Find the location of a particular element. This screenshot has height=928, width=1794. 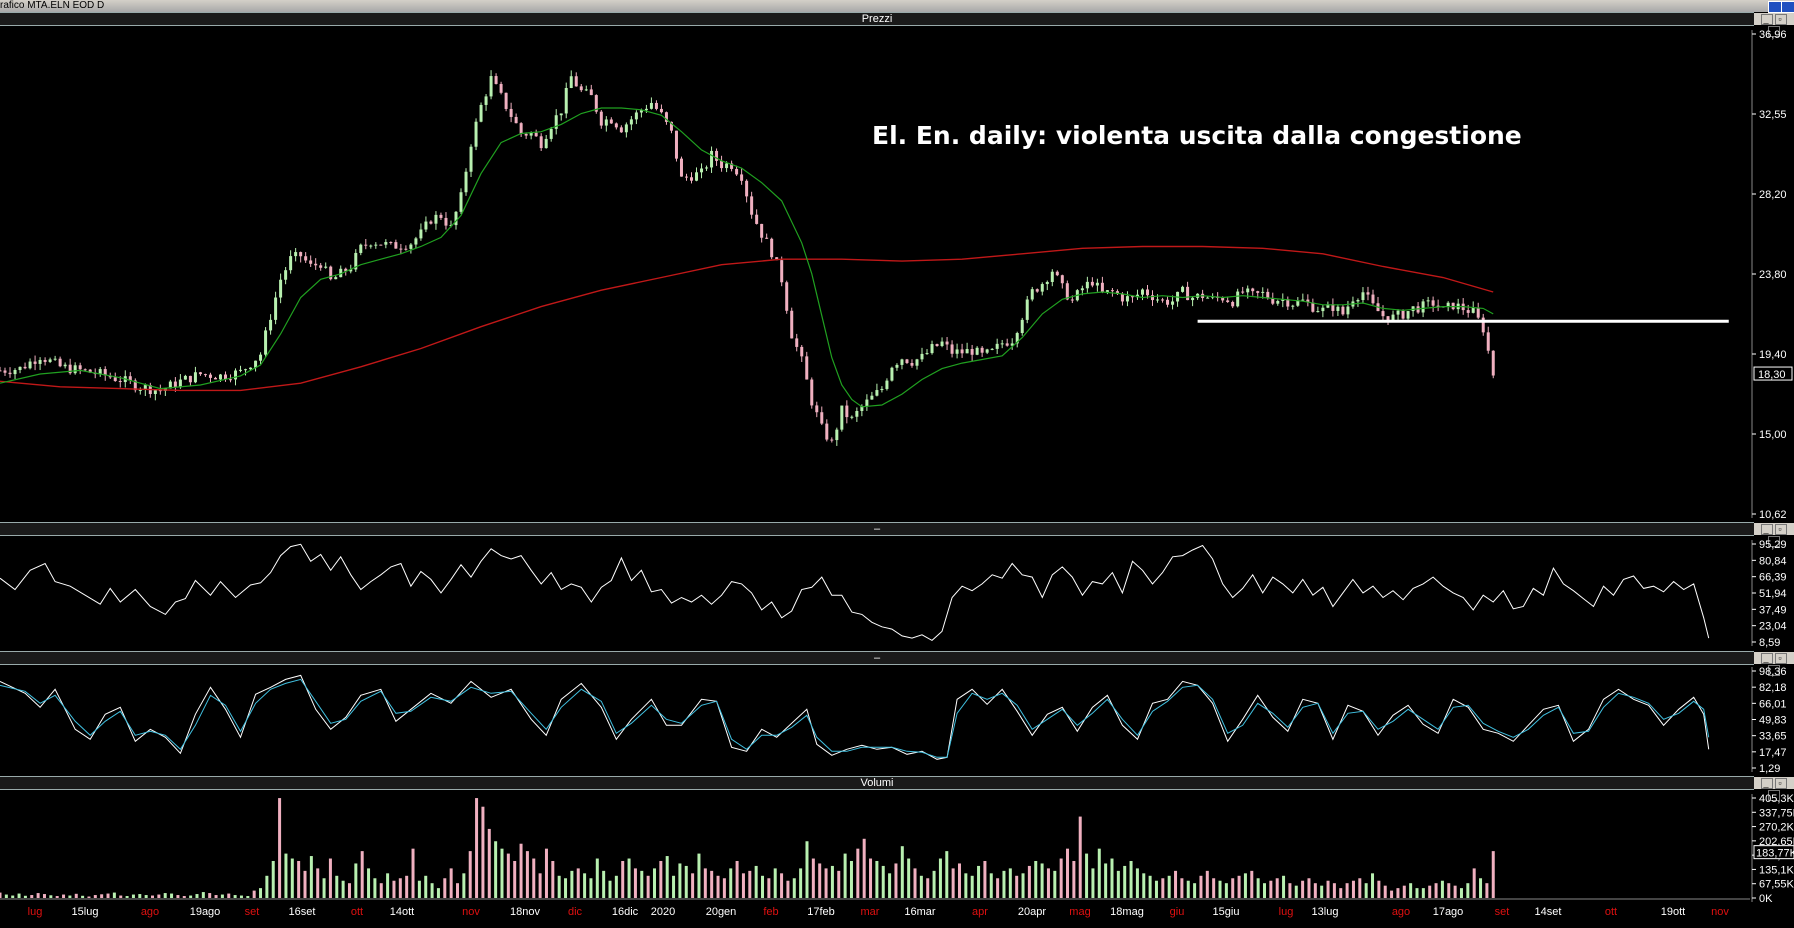

date-tick-label: mar is located at coordinates (870, 912).